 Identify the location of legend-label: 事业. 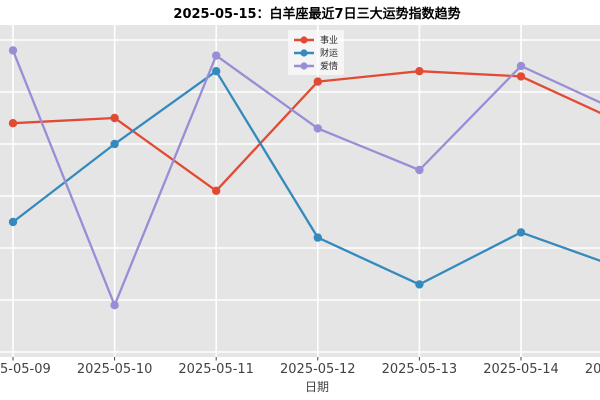
(329, 41).